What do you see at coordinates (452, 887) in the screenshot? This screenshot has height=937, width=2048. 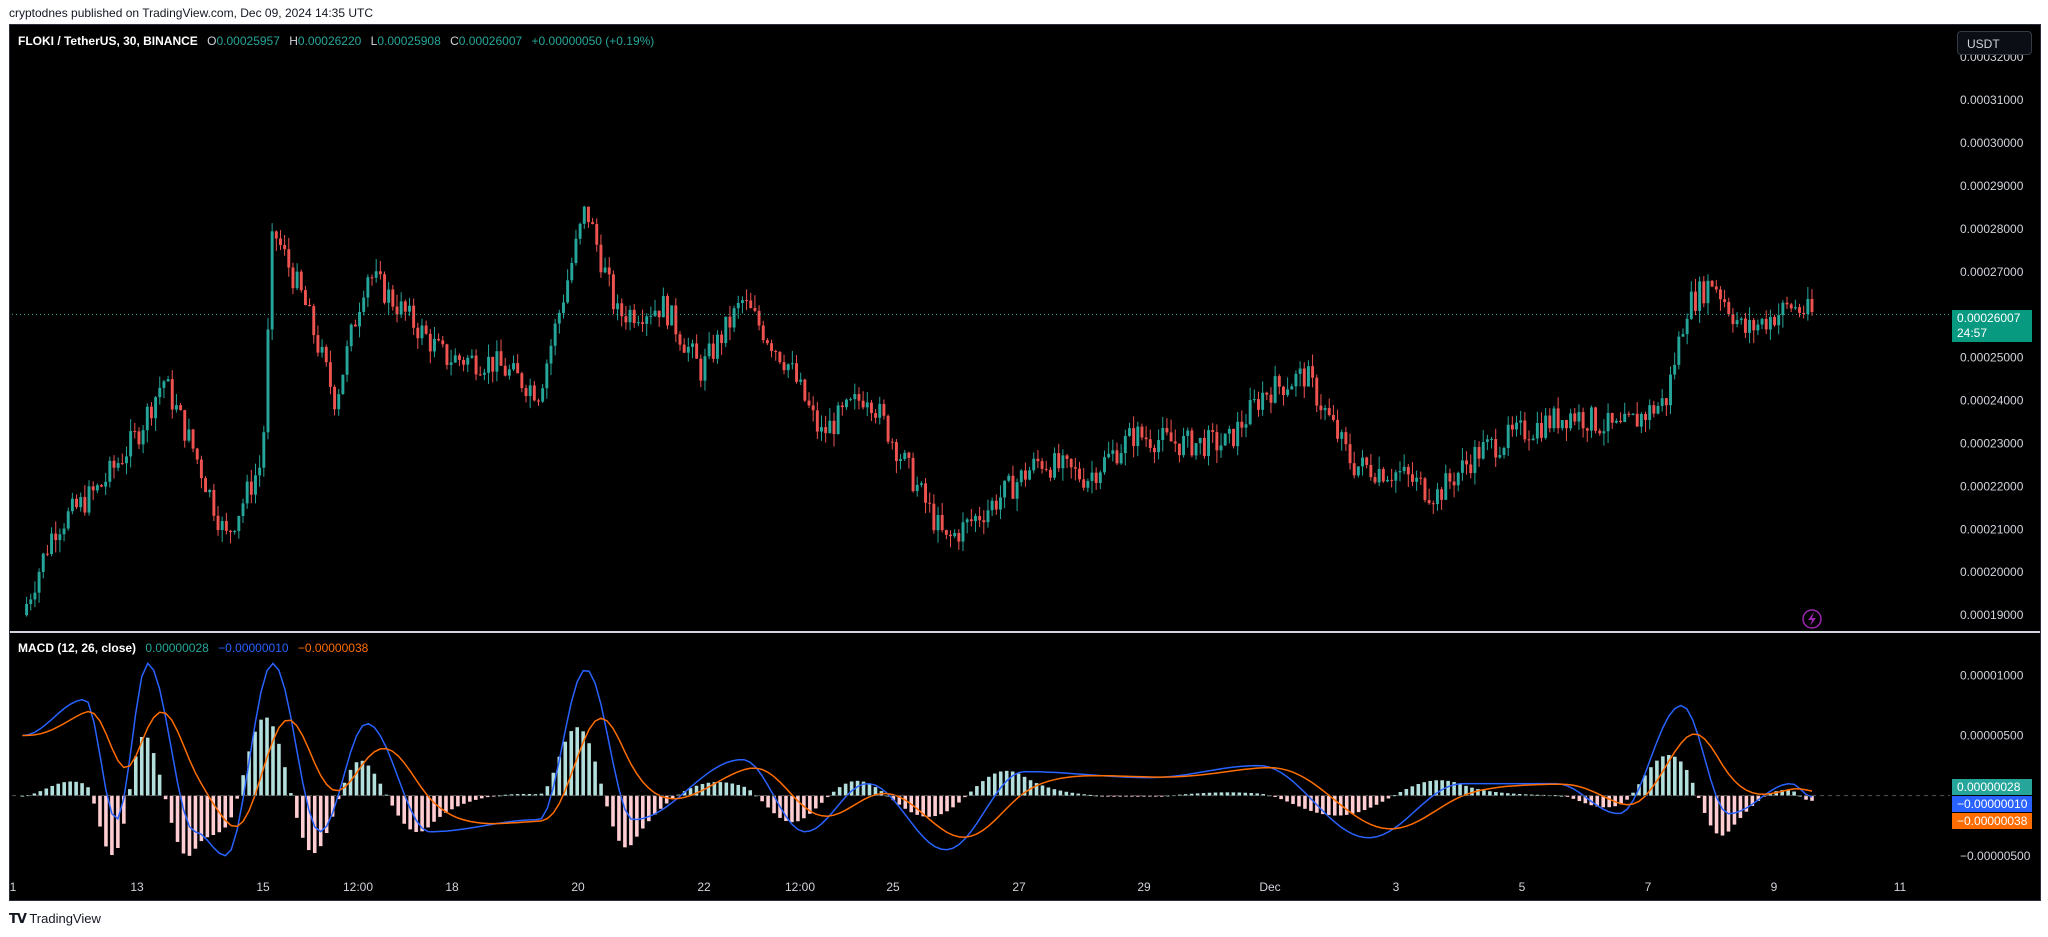 I see `time-tick-label: 18` at bounding box center [452, 887].